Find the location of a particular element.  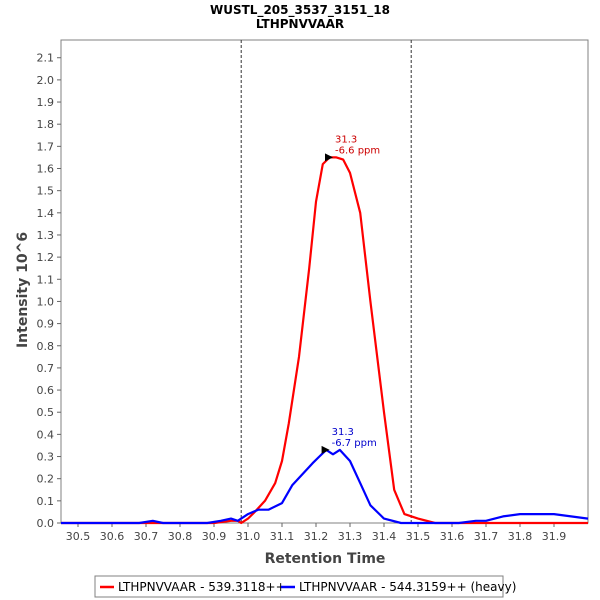

peak-mass-error-1: -6.7 ppm is located at coordinates (354, 443).